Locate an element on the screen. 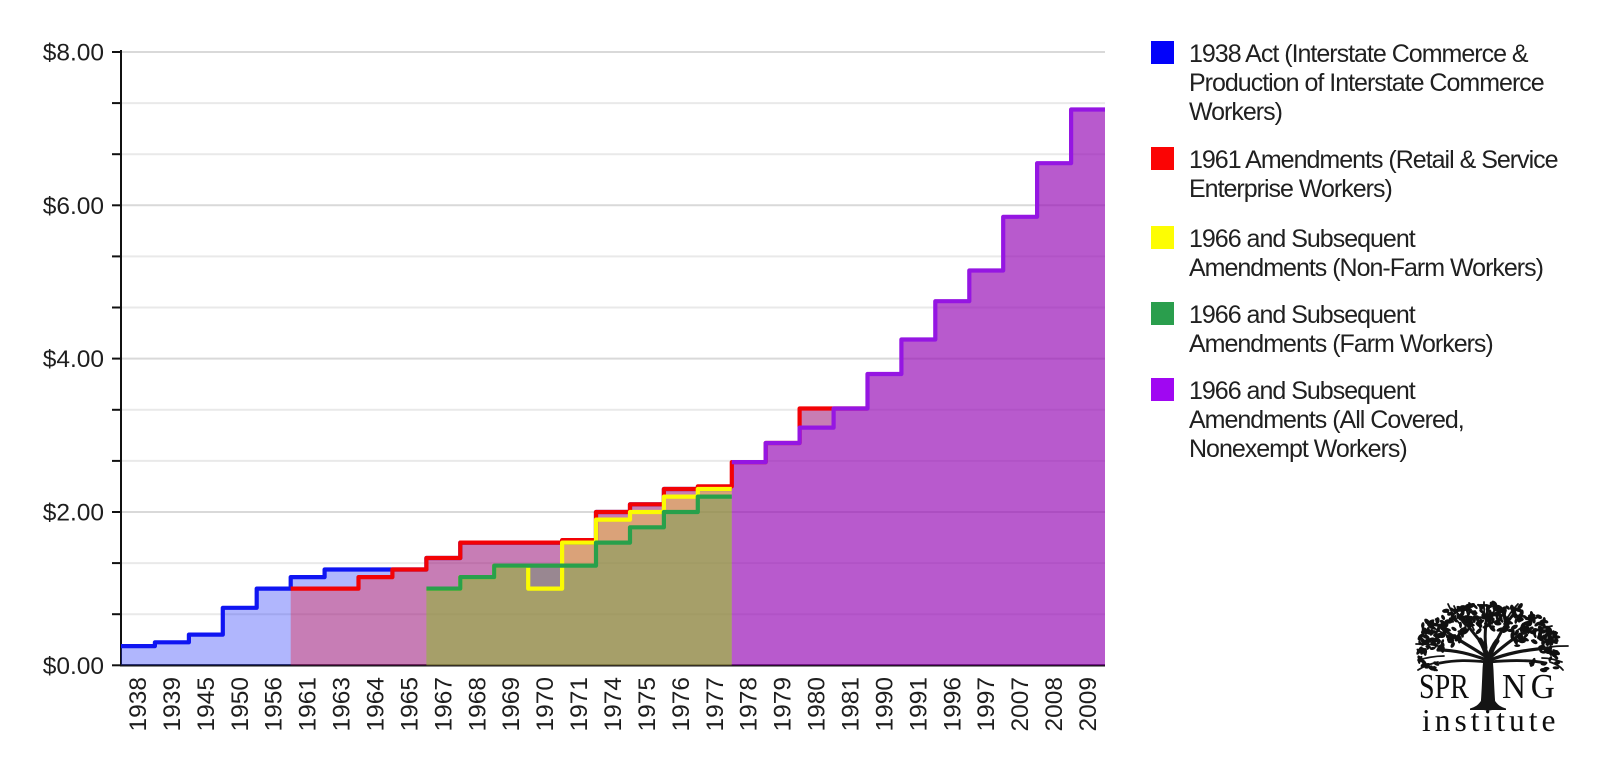  svg-text: $6.00 is located at coordinates (73, 206).